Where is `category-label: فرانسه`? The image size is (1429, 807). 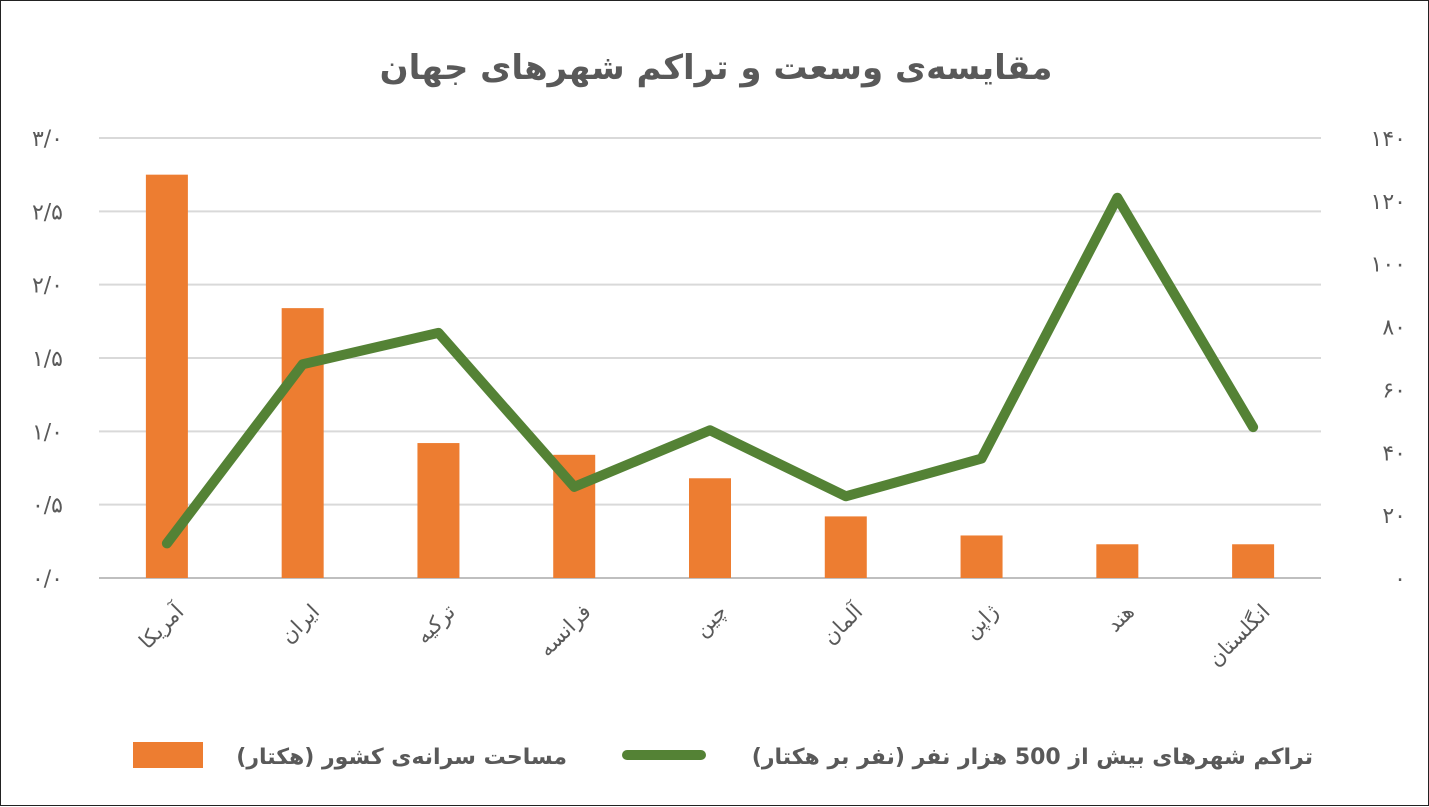 category-label: فرانسه is located at coordinates (565, 631).